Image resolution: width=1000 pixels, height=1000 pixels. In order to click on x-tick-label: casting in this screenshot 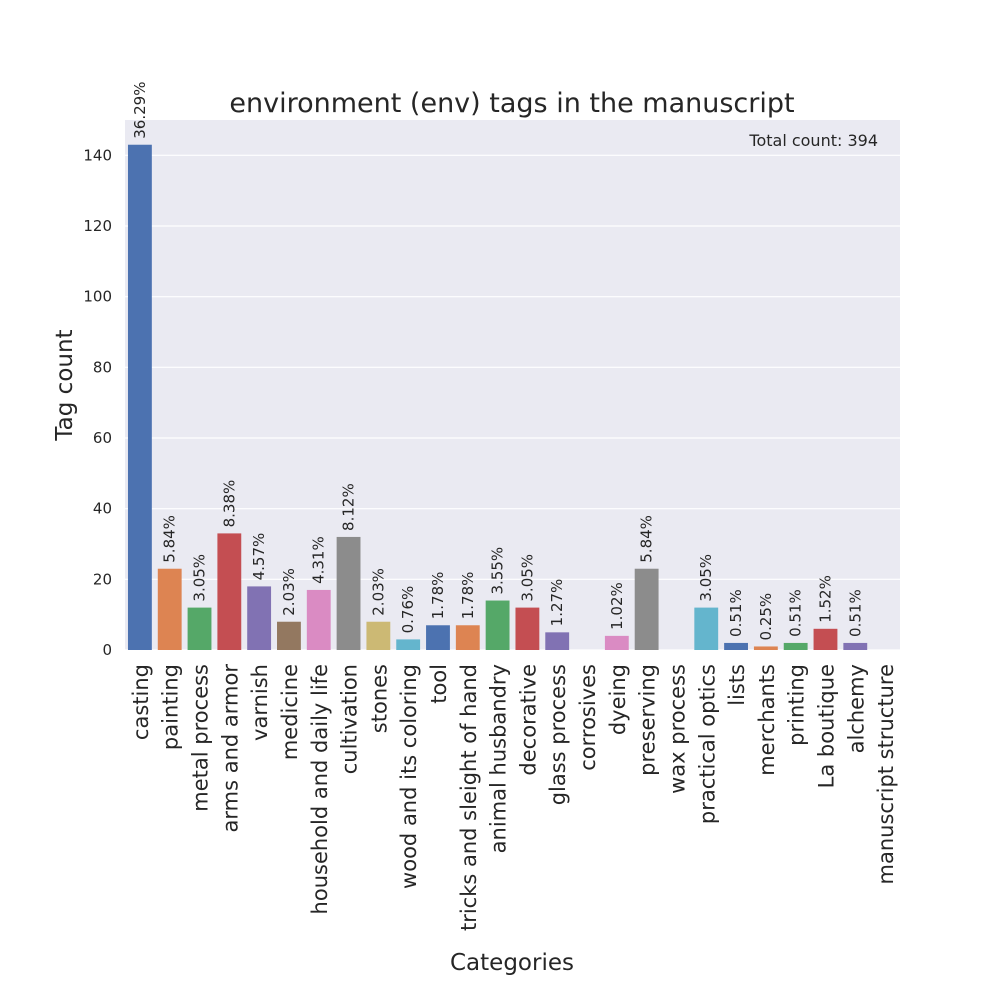, I will do `click(141, 702)`.